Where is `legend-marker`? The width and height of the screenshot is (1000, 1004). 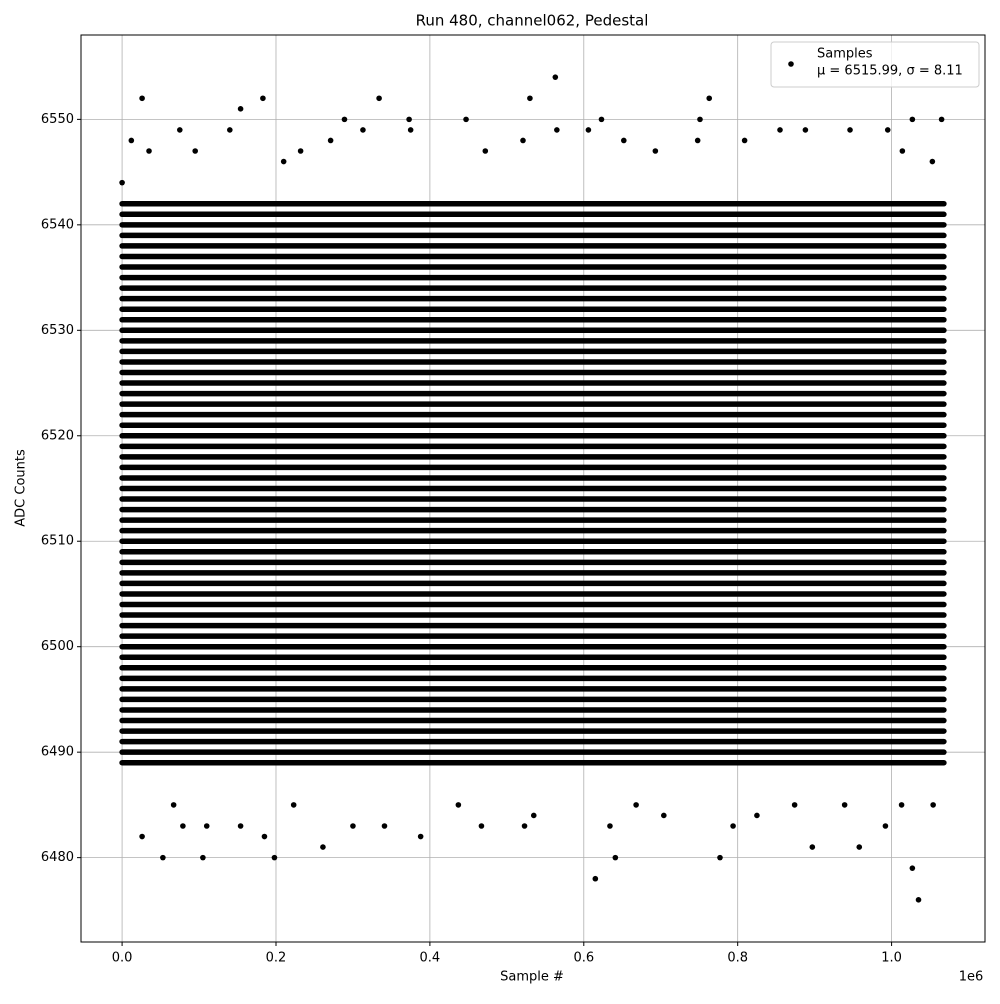 legend-marker is located at coordinates (791, 64).